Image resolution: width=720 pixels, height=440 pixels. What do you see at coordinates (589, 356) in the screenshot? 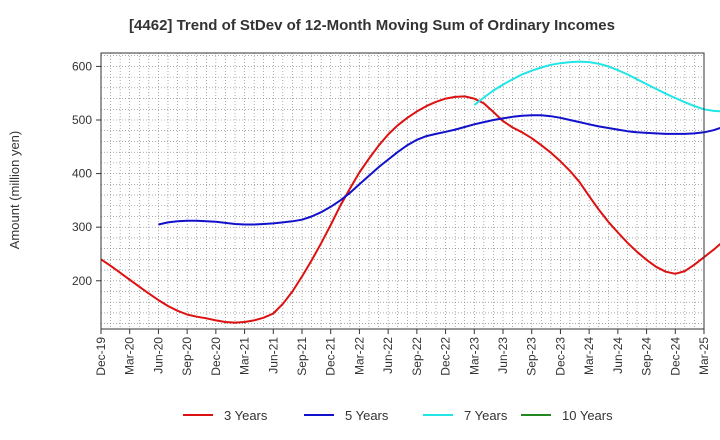
I see `x-tick-label: Mar-24` at bounding box center [589, 356].